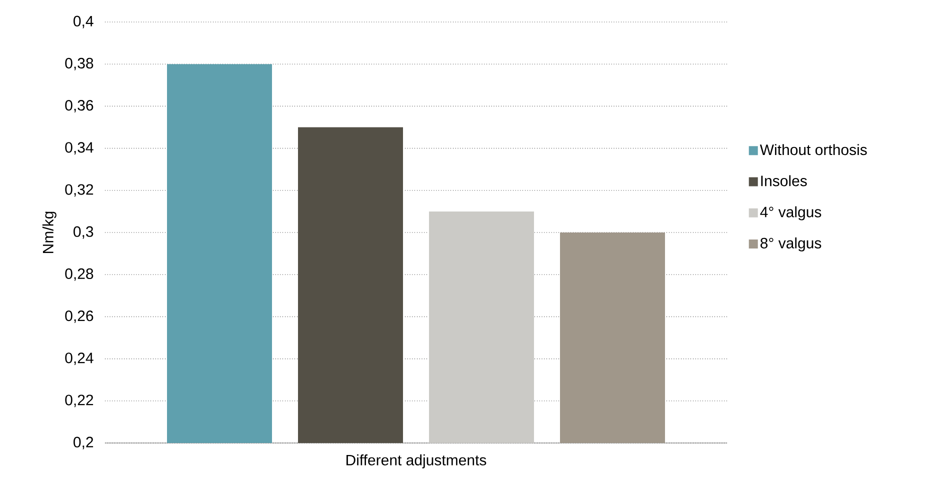 This screenshot has width=926, height=480. What do you see at coordinates (79, 358) in the screenshot?
I see `y-tick-label: 0,24` at bounding box center [79, 358].